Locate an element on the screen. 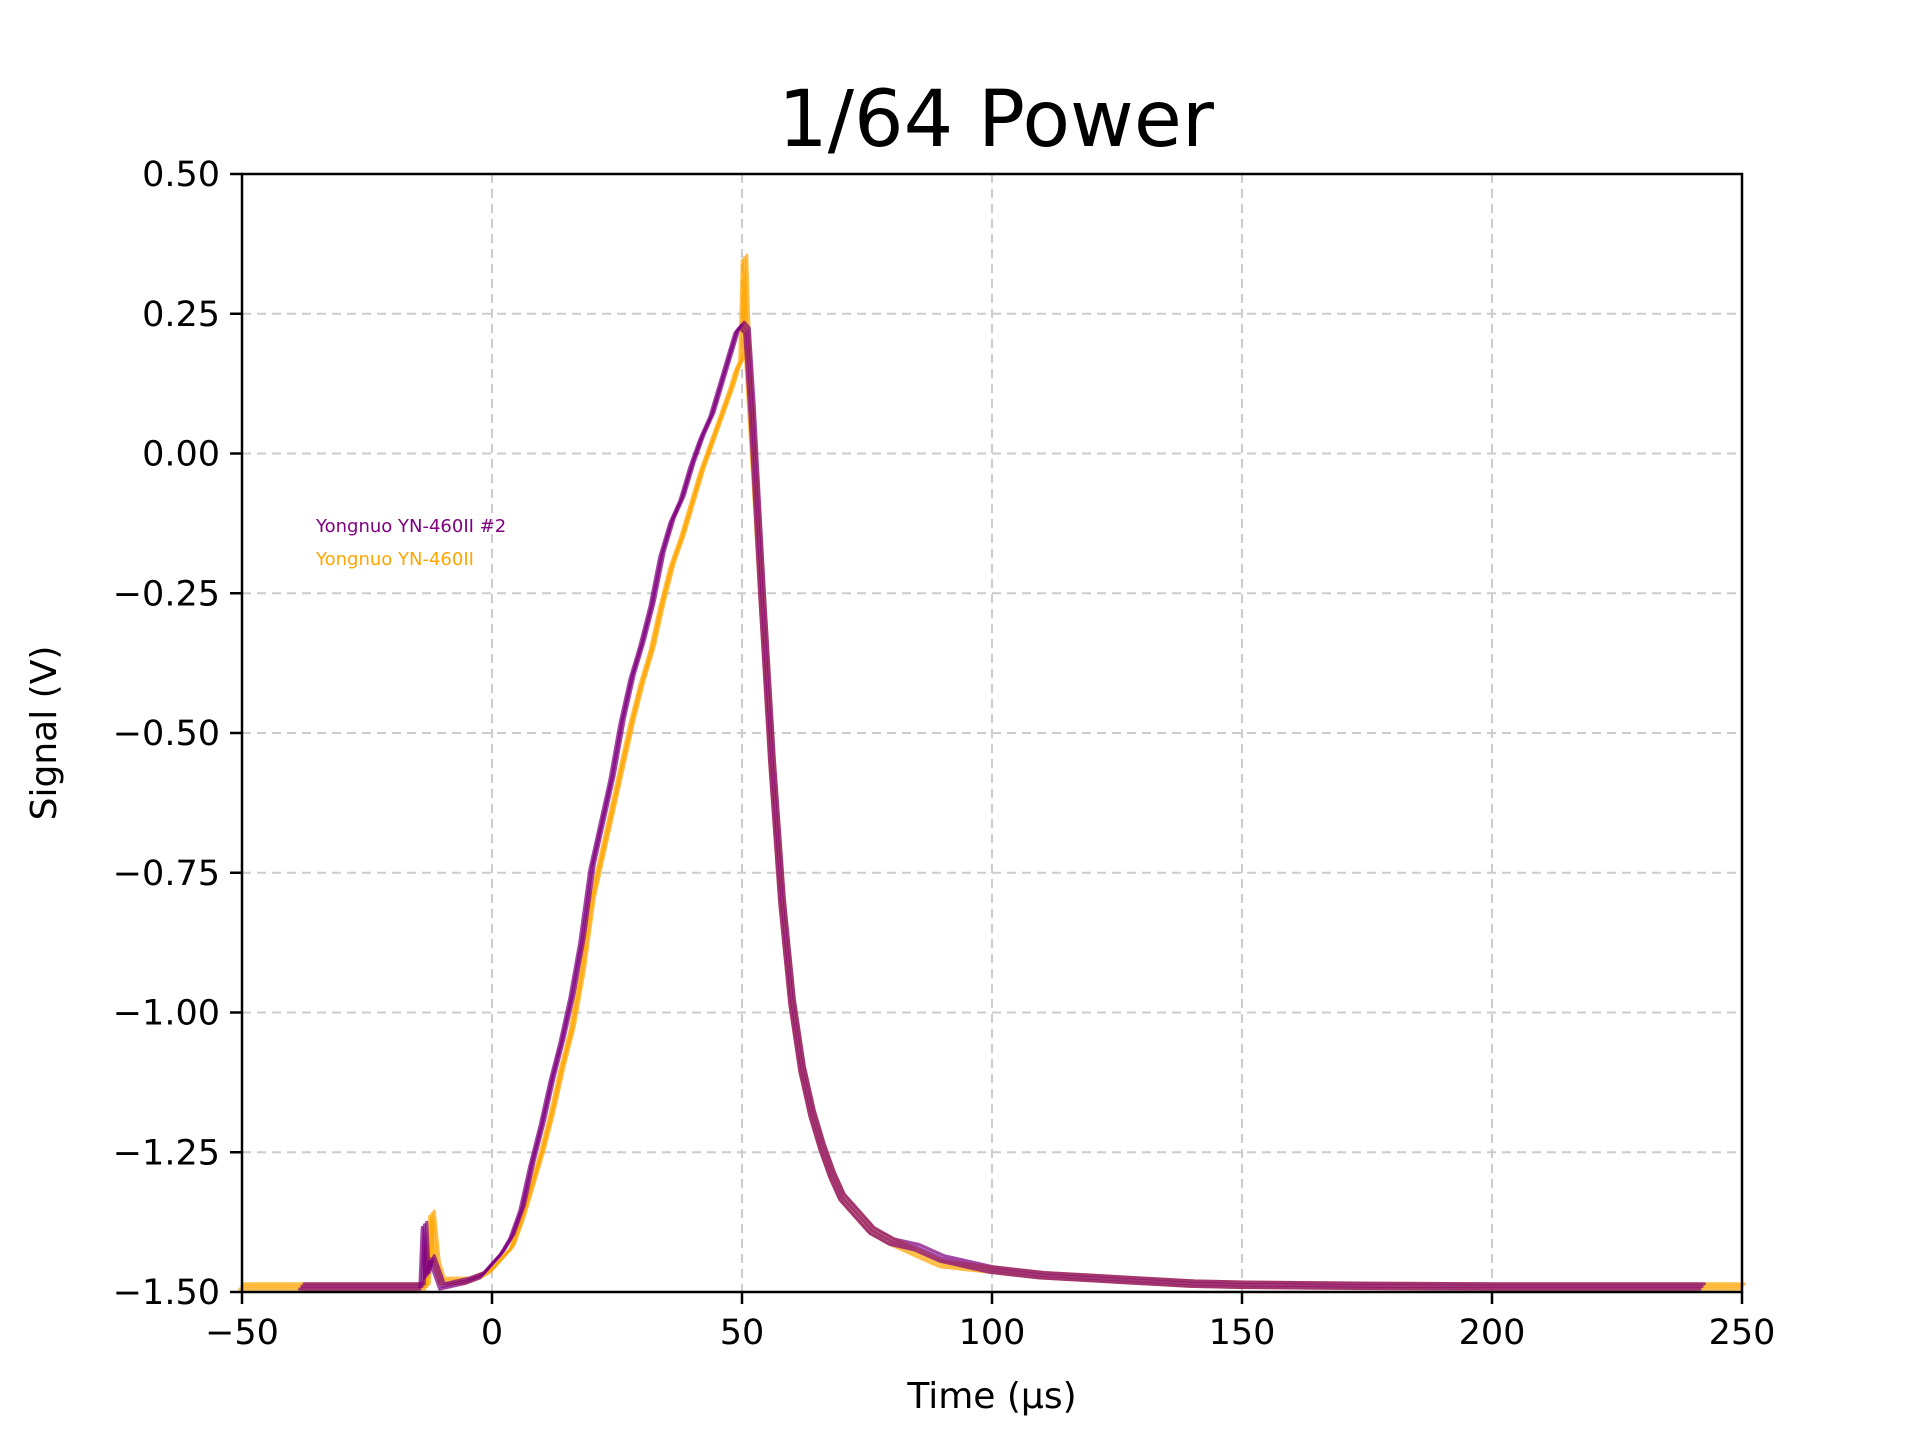 The height and width of the screenshot is (1440, 1920). y-tick-label-5: −0.25 is located at coordinates (166, 594).